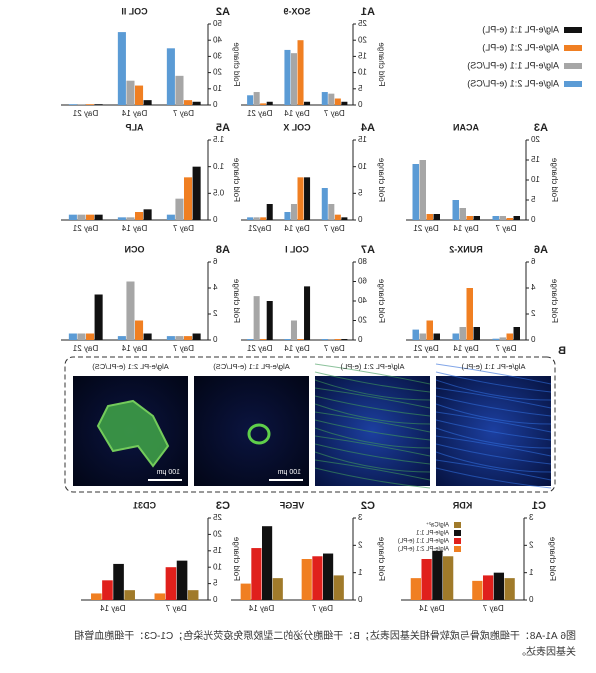 The width and height of the screenshot is (596, 673). Describe the element at coordinates (216, 56) in the screenshot. I see `y-tick-label: 30` at that location.